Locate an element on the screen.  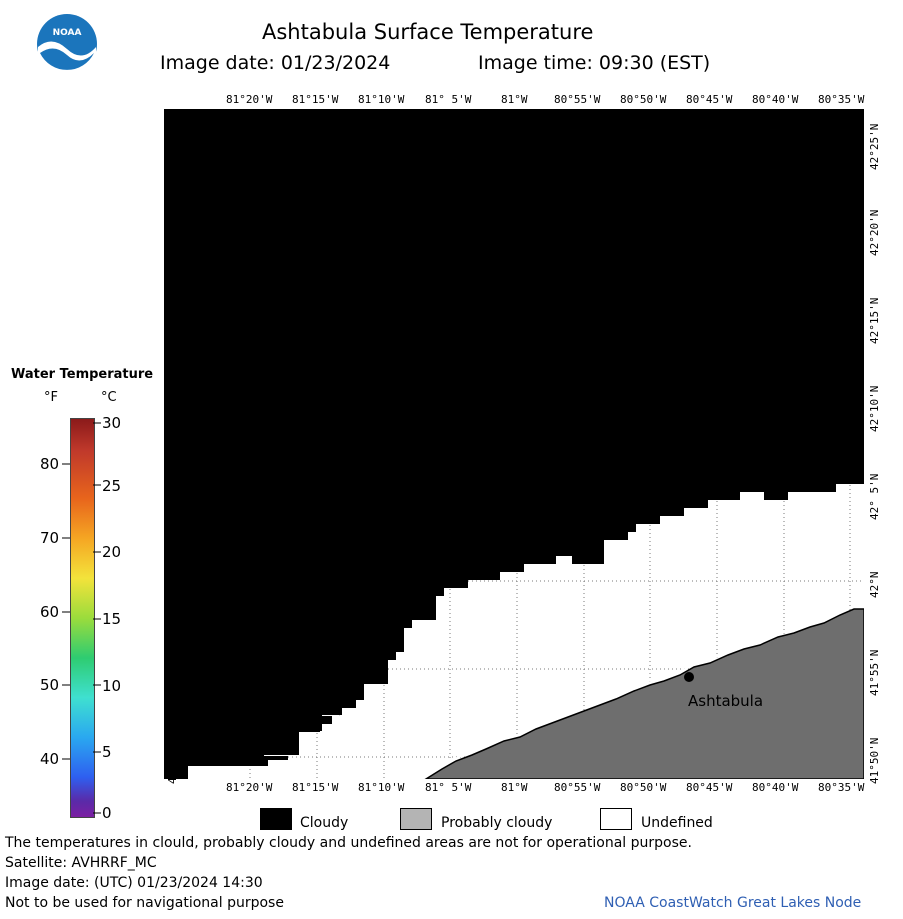
lon-label-bottom: 81°15'W is located at coordinates (315, 787).